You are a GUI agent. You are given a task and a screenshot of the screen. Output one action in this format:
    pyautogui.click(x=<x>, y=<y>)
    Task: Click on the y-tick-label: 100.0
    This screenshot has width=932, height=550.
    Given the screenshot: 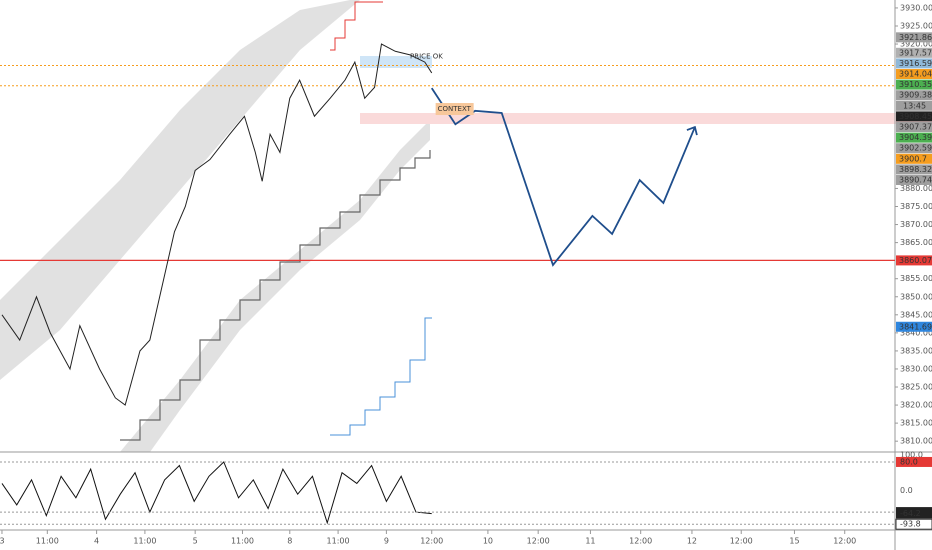 What is the action you would take?
    pyautogui.click(x=911, y=454)
    